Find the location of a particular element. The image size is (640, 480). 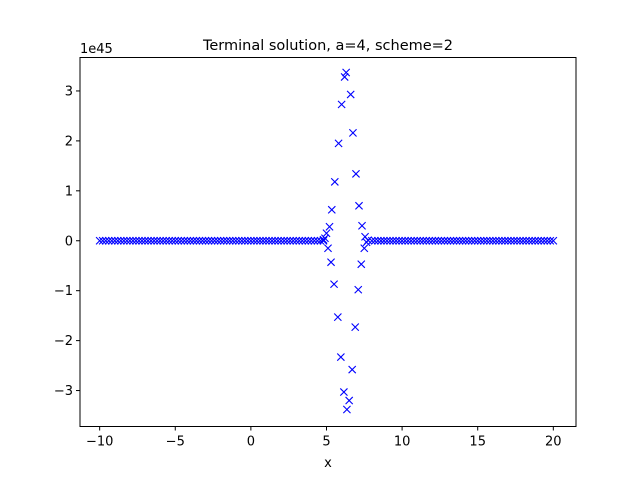

y-tick-label: 1 is located at coordinates (69, 191).